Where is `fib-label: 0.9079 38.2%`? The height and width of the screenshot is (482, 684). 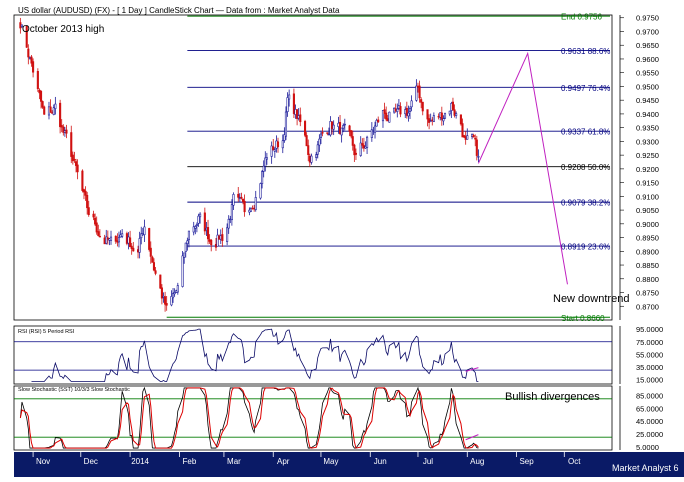 fib-label: 0.9079 38.2% is located at coordinates (585, 203).